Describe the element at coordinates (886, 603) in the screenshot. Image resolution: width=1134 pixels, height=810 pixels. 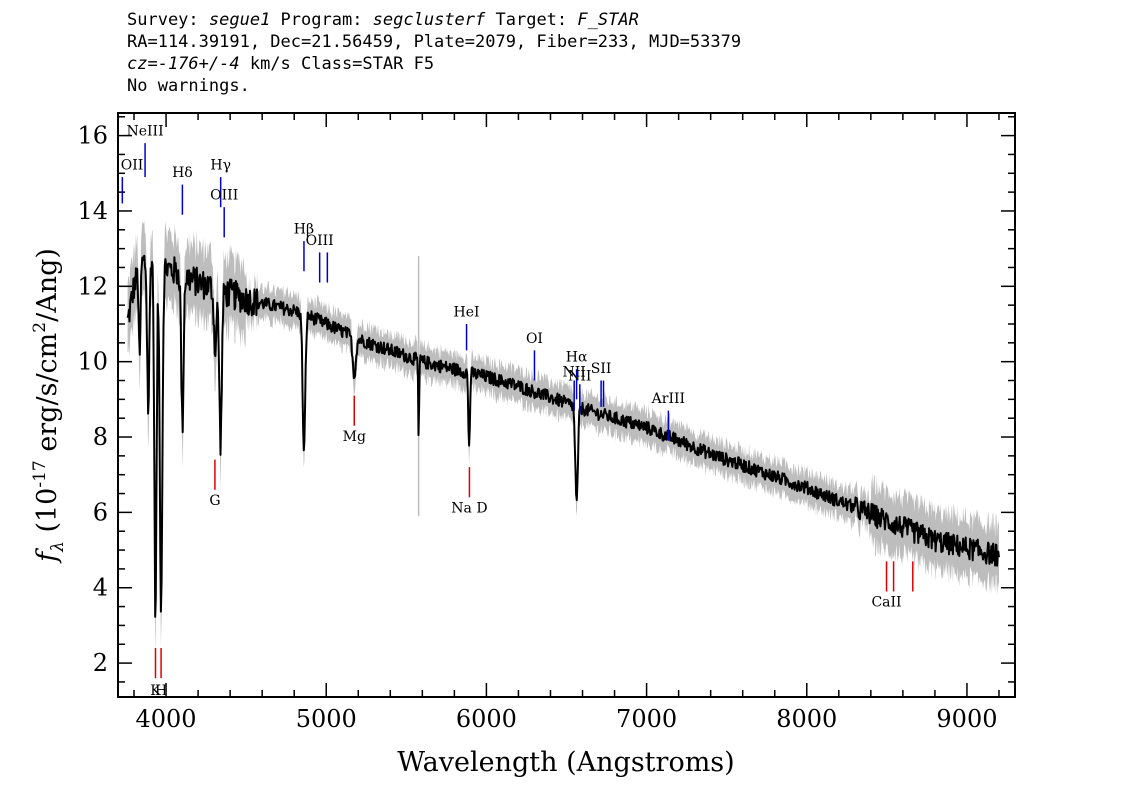
I see `absorption-line-label: CaII` at that location.